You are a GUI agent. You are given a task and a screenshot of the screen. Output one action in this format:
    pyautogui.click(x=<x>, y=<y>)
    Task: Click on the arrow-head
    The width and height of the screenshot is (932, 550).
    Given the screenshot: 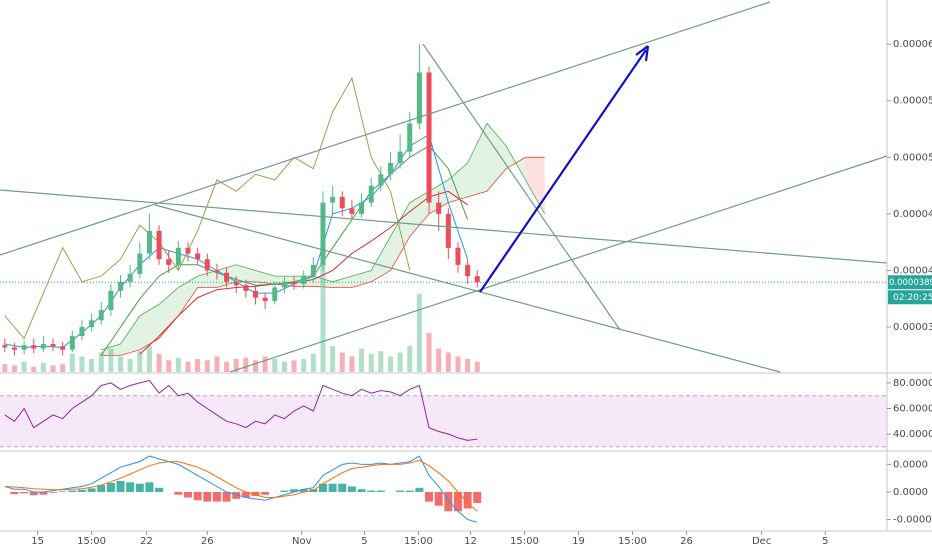 What is the action you would take?
    pyautogui.click(x=642, y=53)
    